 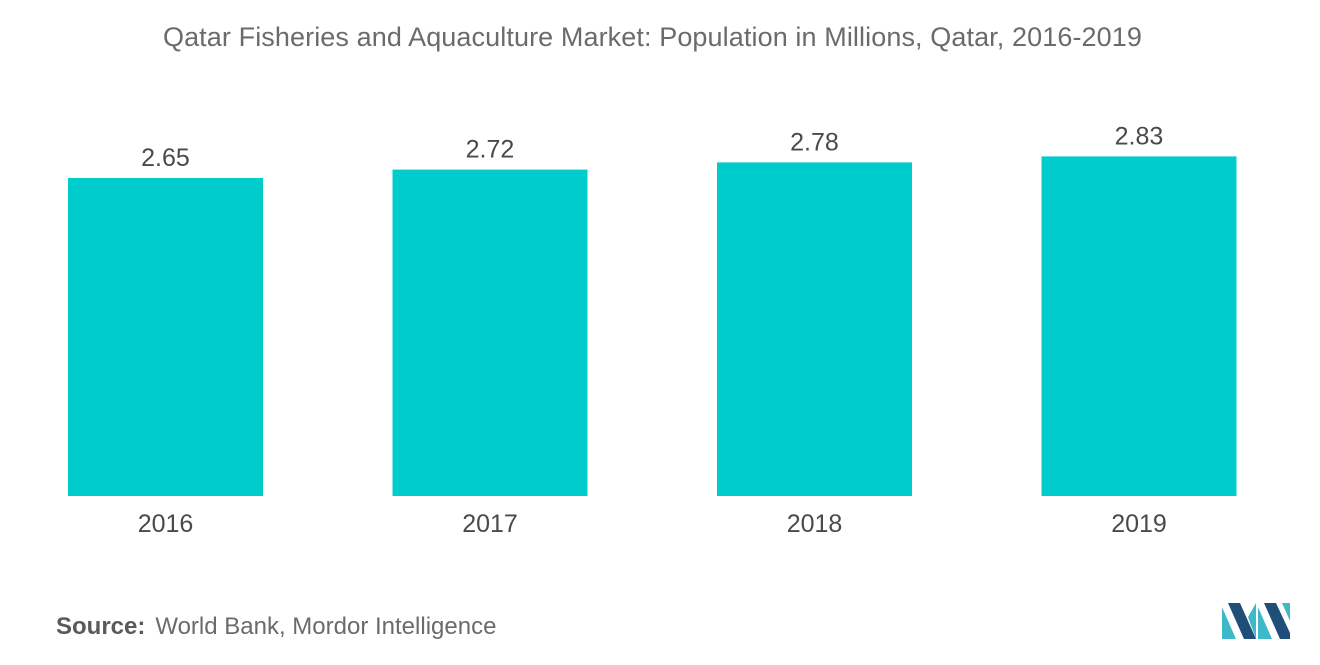 What do you see at coordinates (815, 524) in the screenshot?
I see `x-tick-label-2018: 2018` at bounding box center [815, 524].